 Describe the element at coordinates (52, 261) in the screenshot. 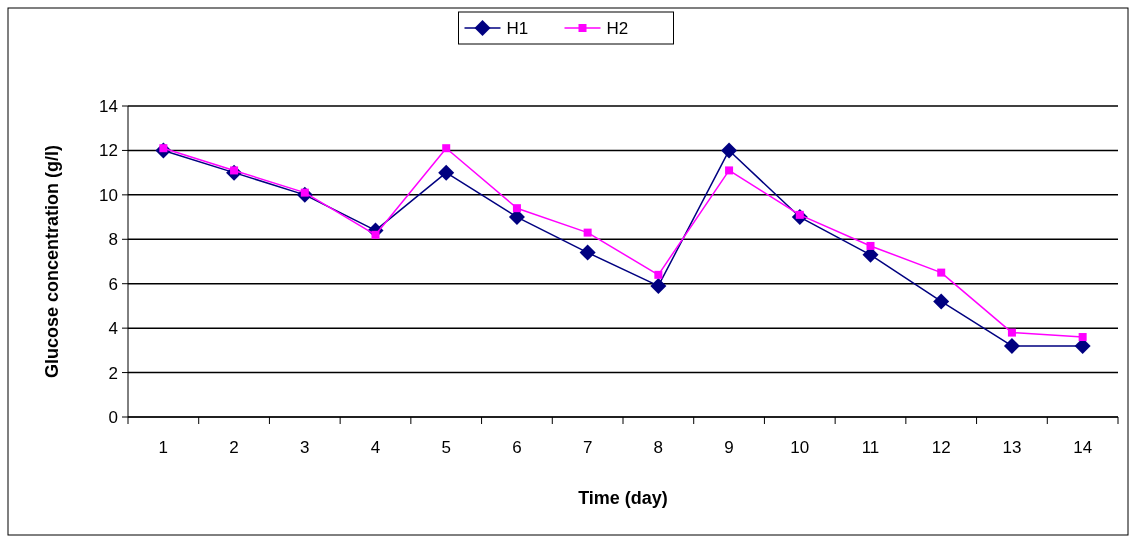

I see `y-axis-title: Glucose concentration (g/l)` at that location.